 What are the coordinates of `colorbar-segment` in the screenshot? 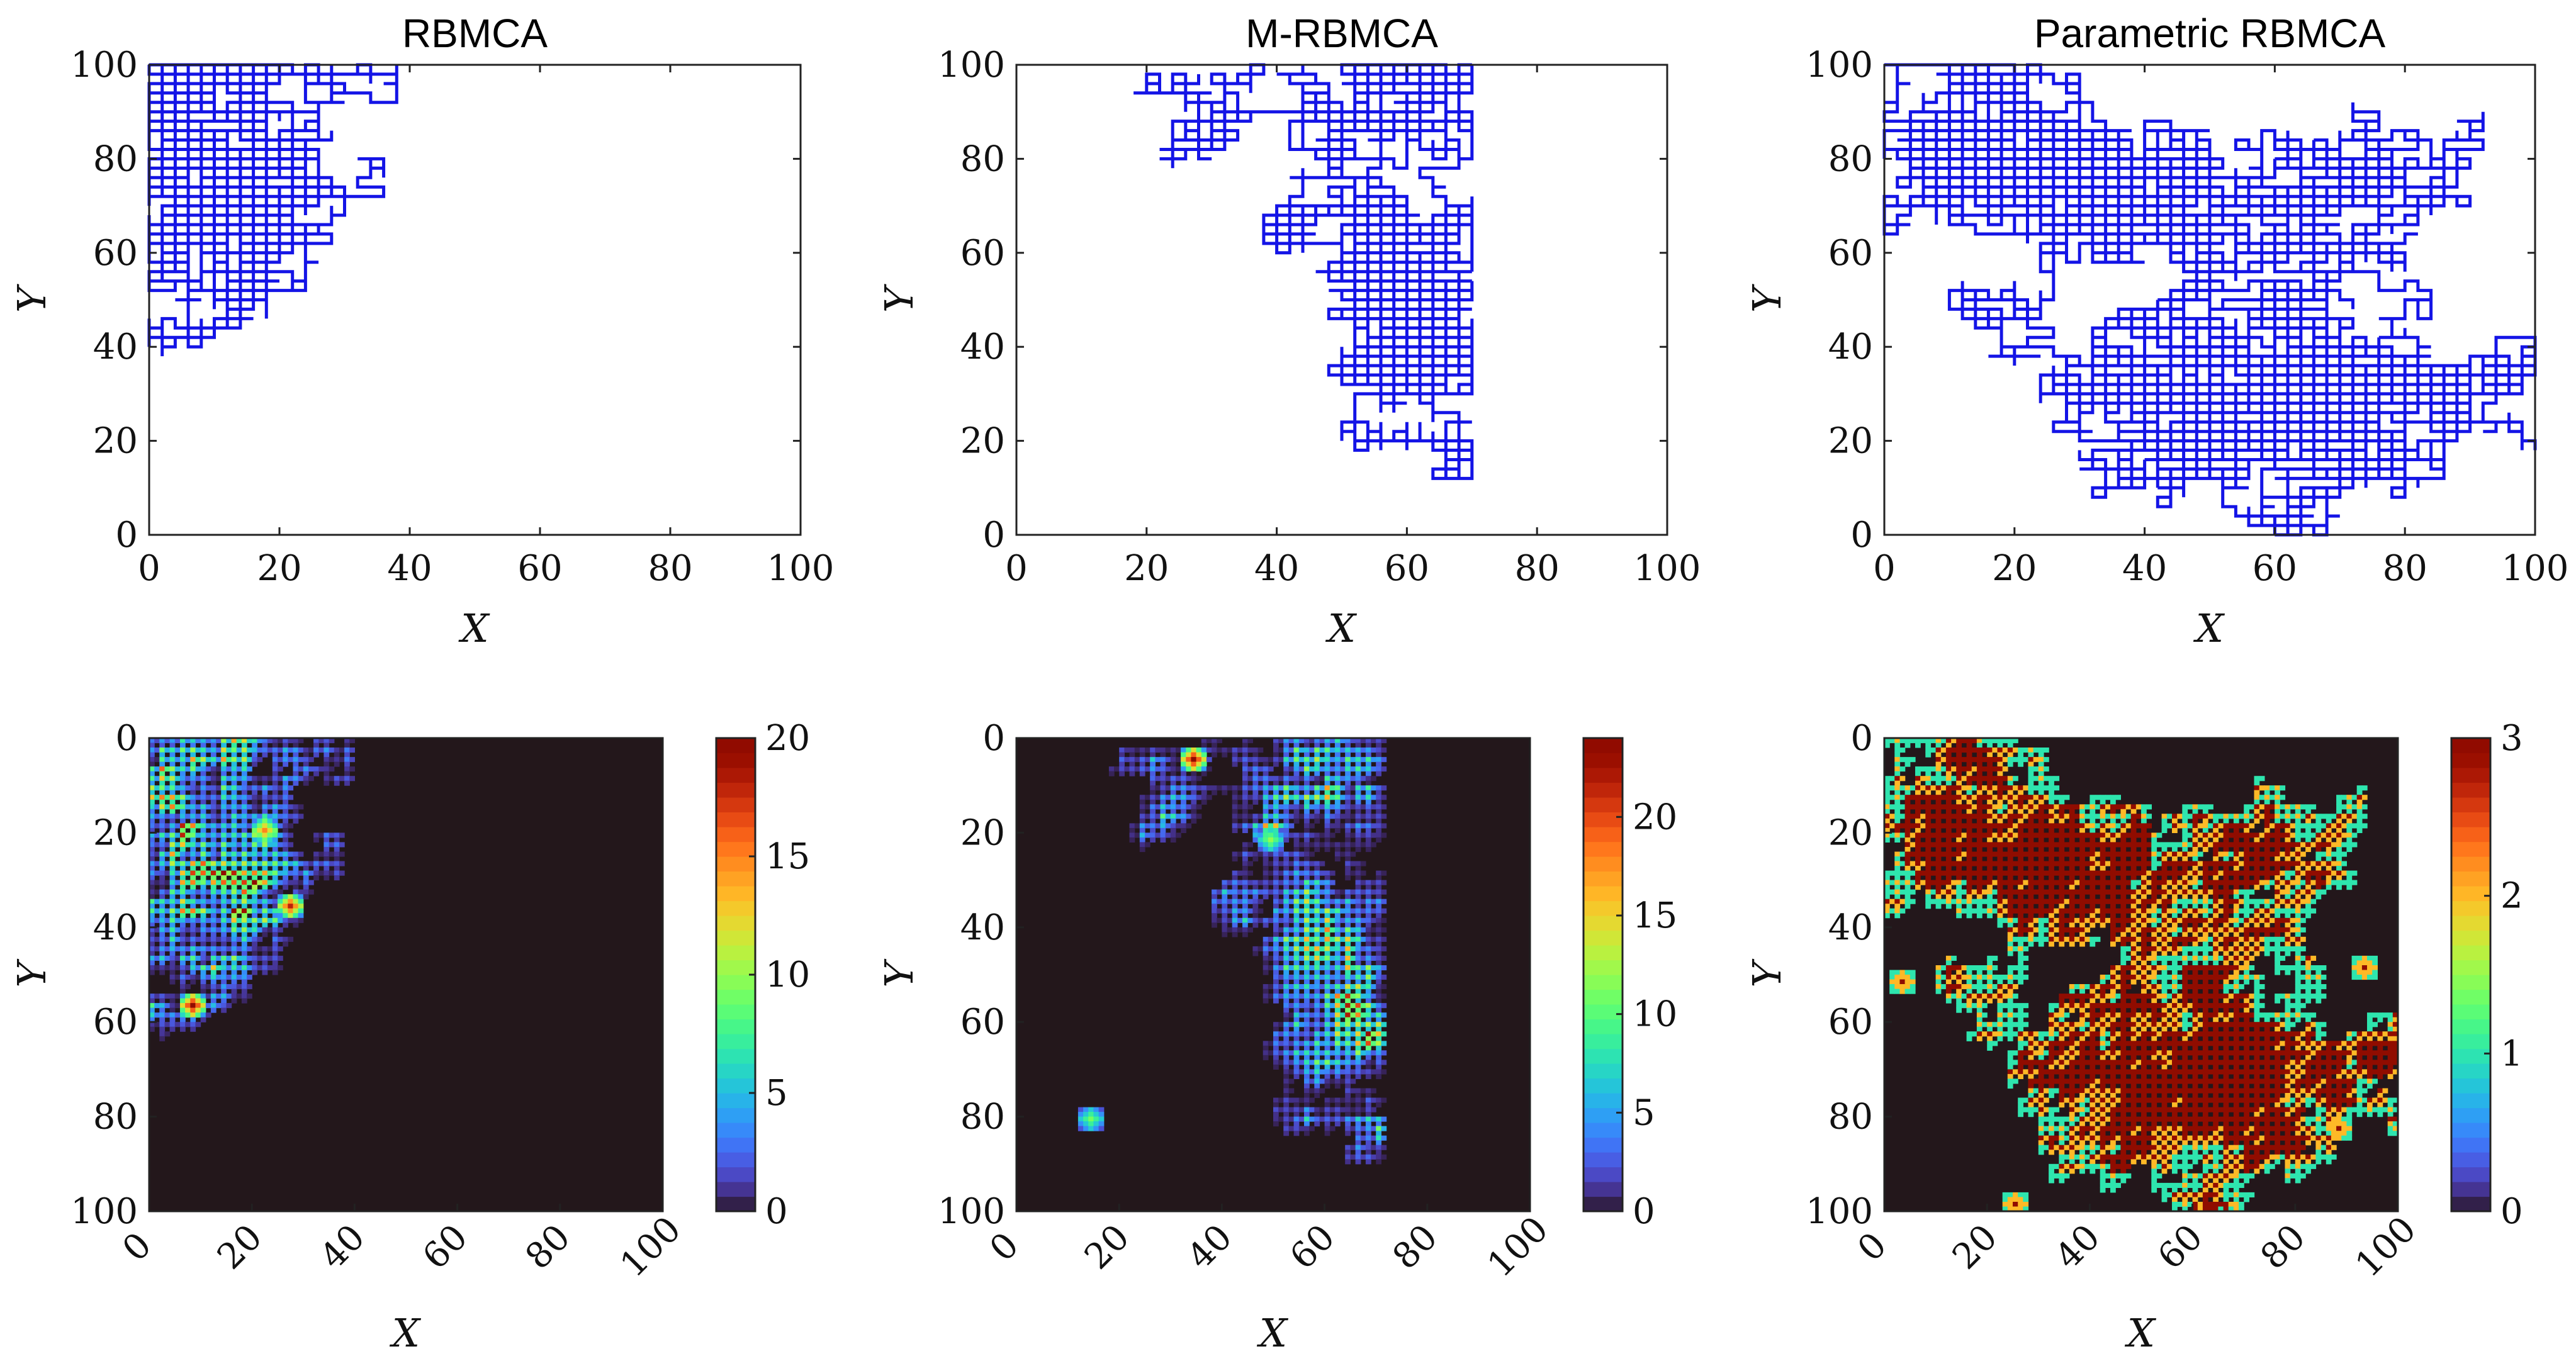 It's located at (1603, 1012).